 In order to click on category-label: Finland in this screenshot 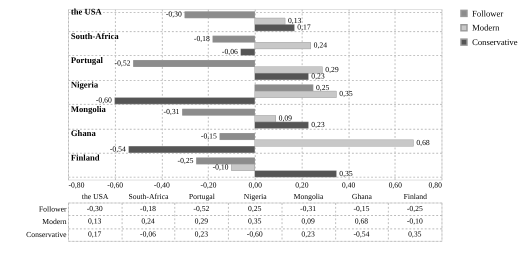, I will do `click(415, 197)`.